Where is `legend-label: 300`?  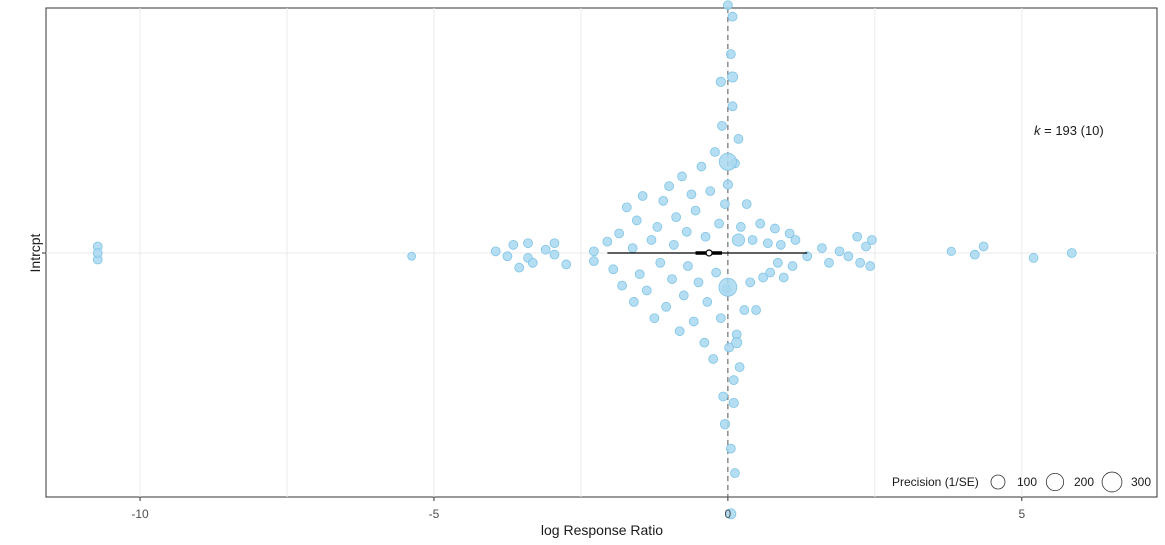
legend-label: 300 is located at coordinates (1141, 482).